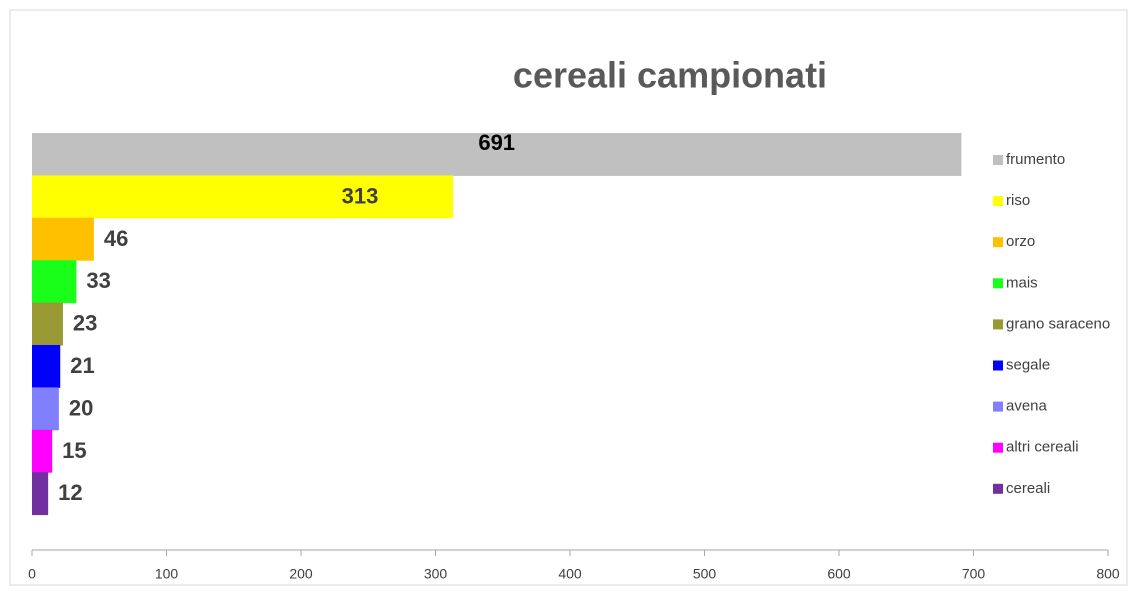 This screenshot has height=591, width=1128. I want to click on legend-label: segale, so click(1028, 364).